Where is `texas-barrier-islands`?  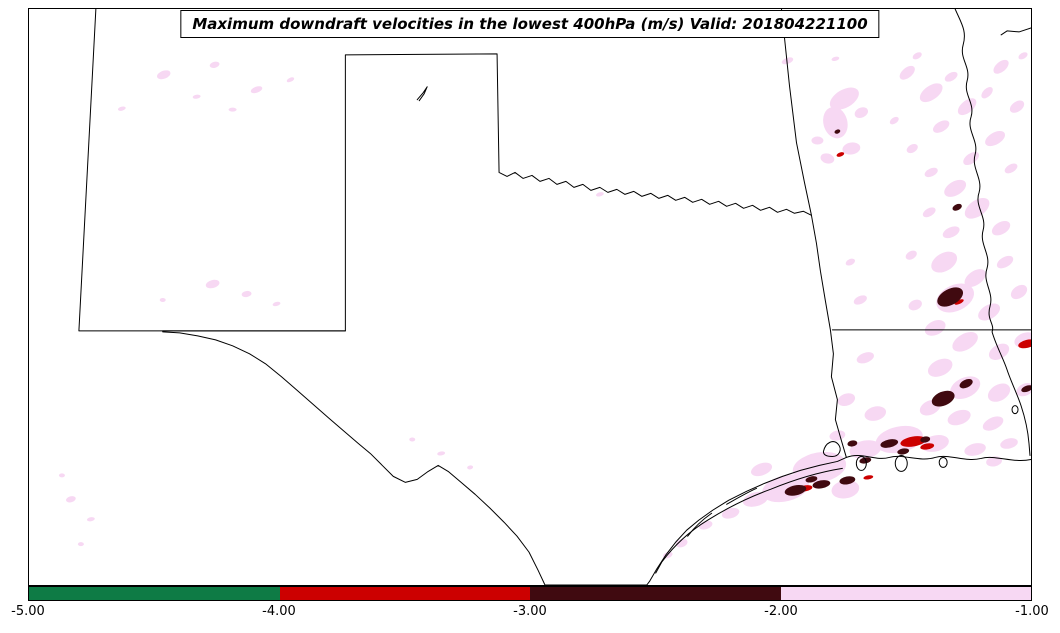 texas-barrier-islands is located at coordinates (749, 520).